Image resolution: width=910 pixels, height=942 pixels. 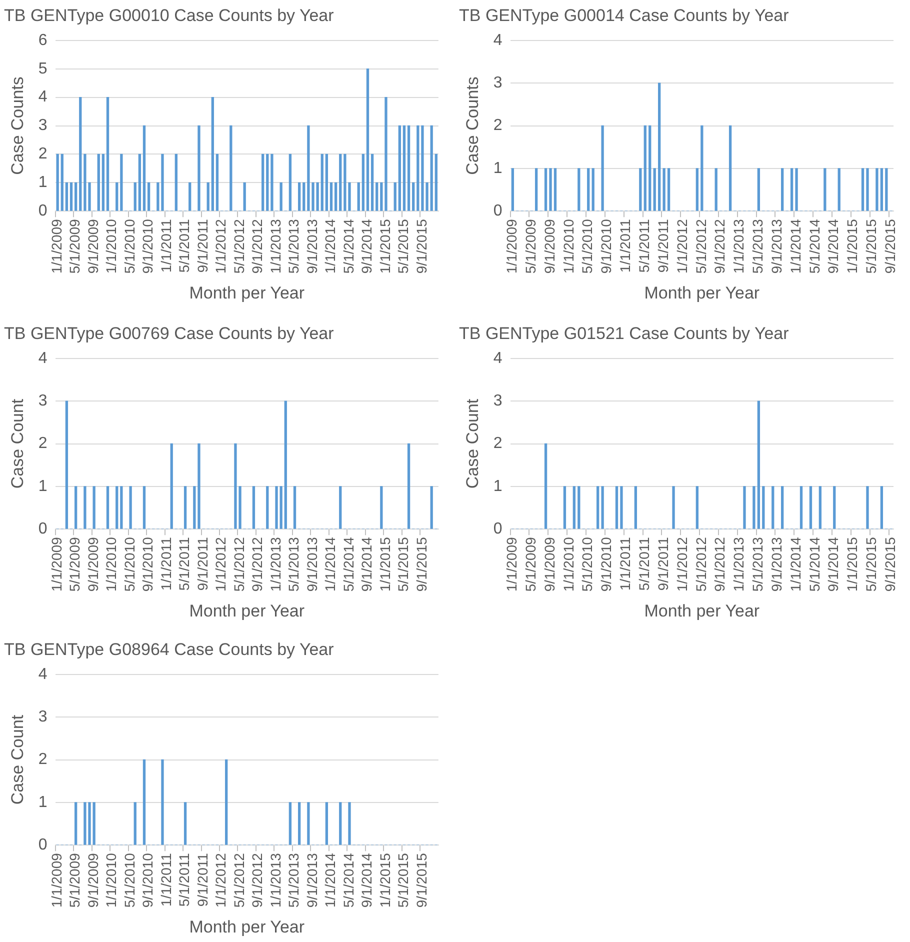 I want to click on x-tick-label: 1/1/2015, so click(x=852, y=246).